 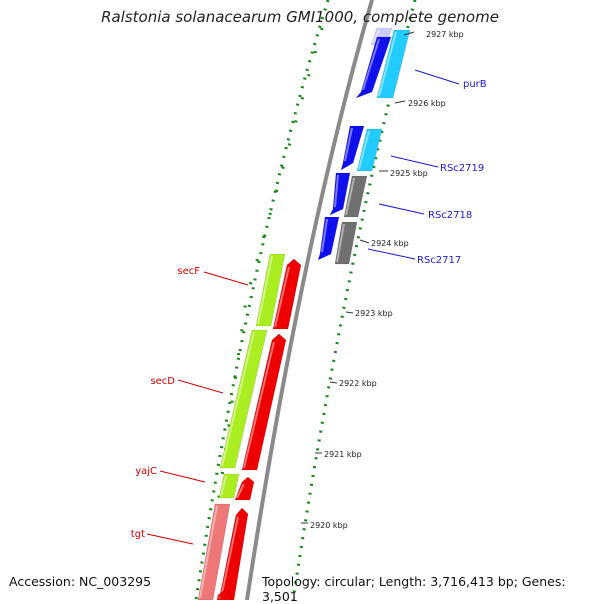 What do you see at coordinates (390, 243) in the screenshot?
I see `tick-label: 2924 kbp` at bounding box center [390, 243].